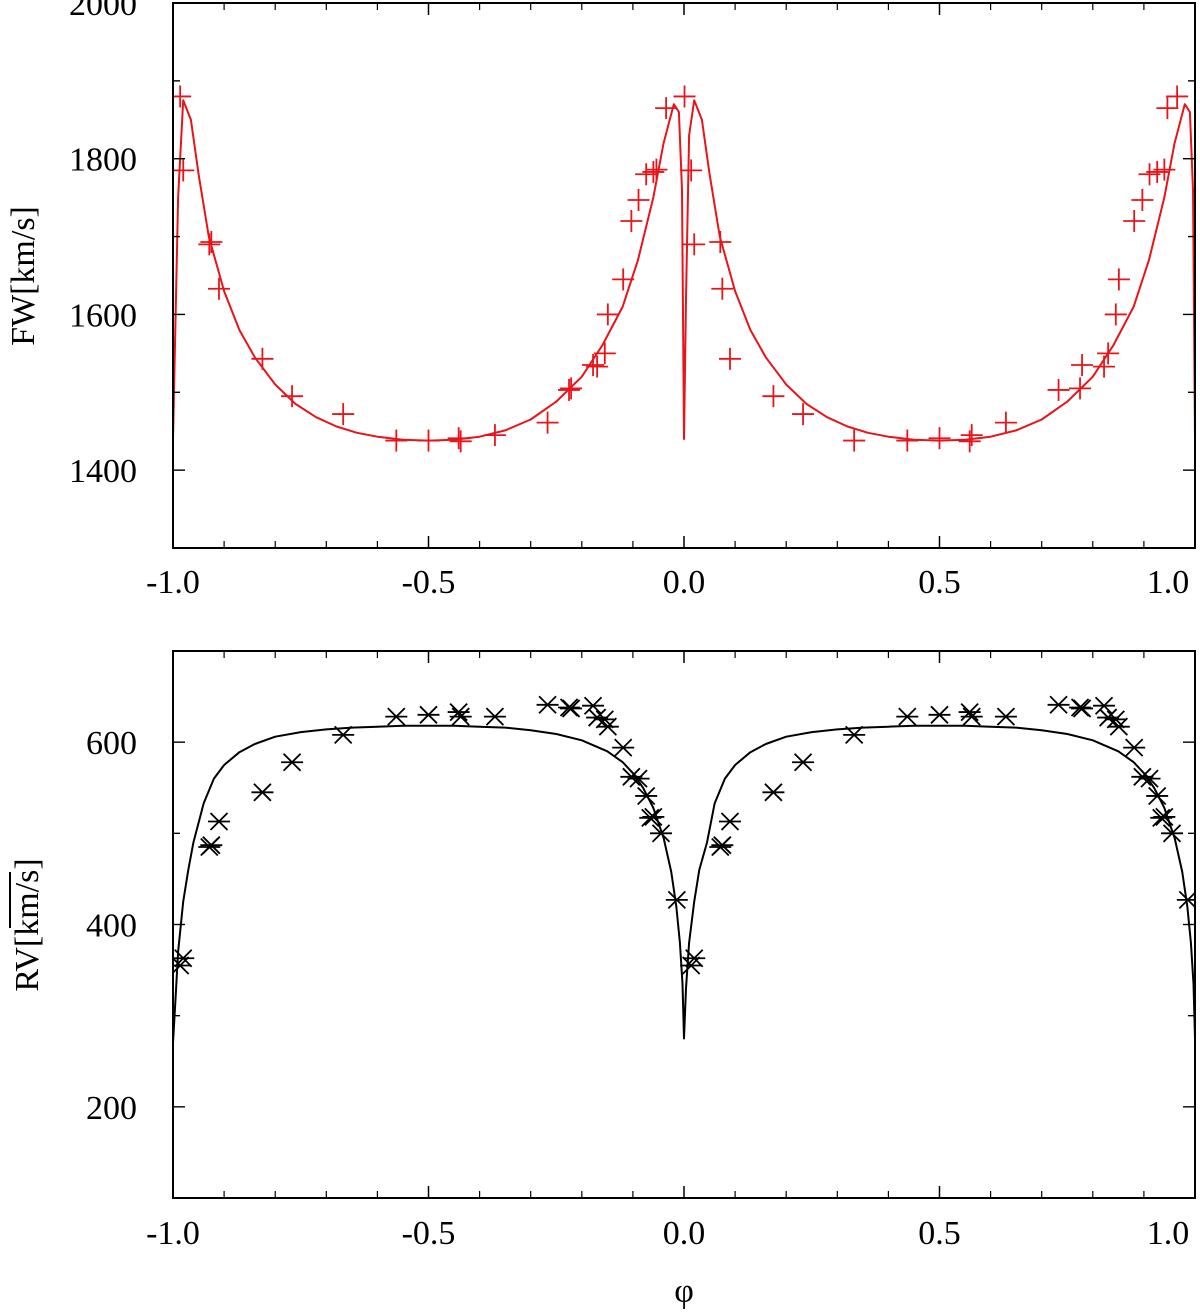  What do you see at coordinates (684, 1291) in the screenshot?
I see `rv-x-axis-title: φ` at bounding box center [684, 1291].